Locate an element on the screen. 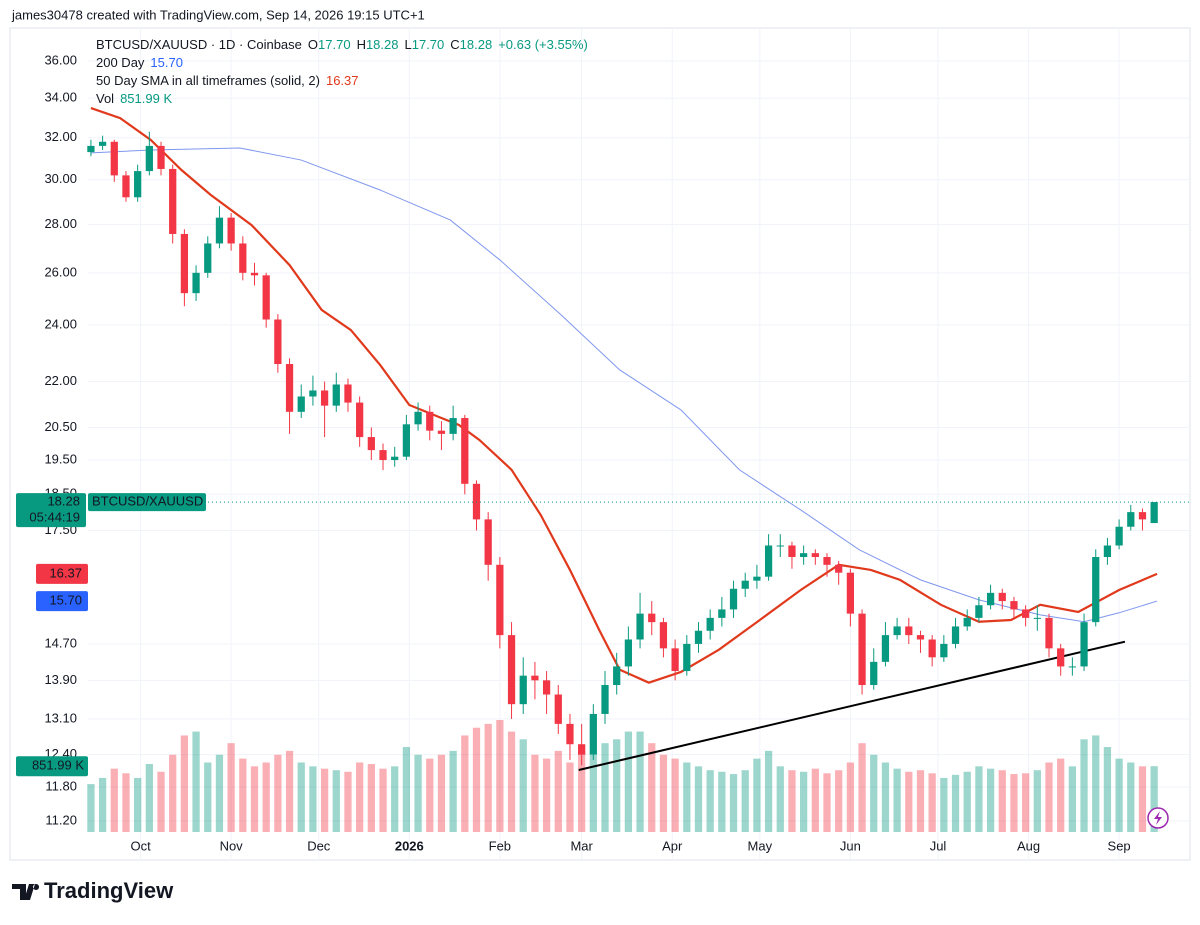 The height and width of the screenshot is (925, 1200). y-tick-label: 26.00 is located at coordinates (60, 271).